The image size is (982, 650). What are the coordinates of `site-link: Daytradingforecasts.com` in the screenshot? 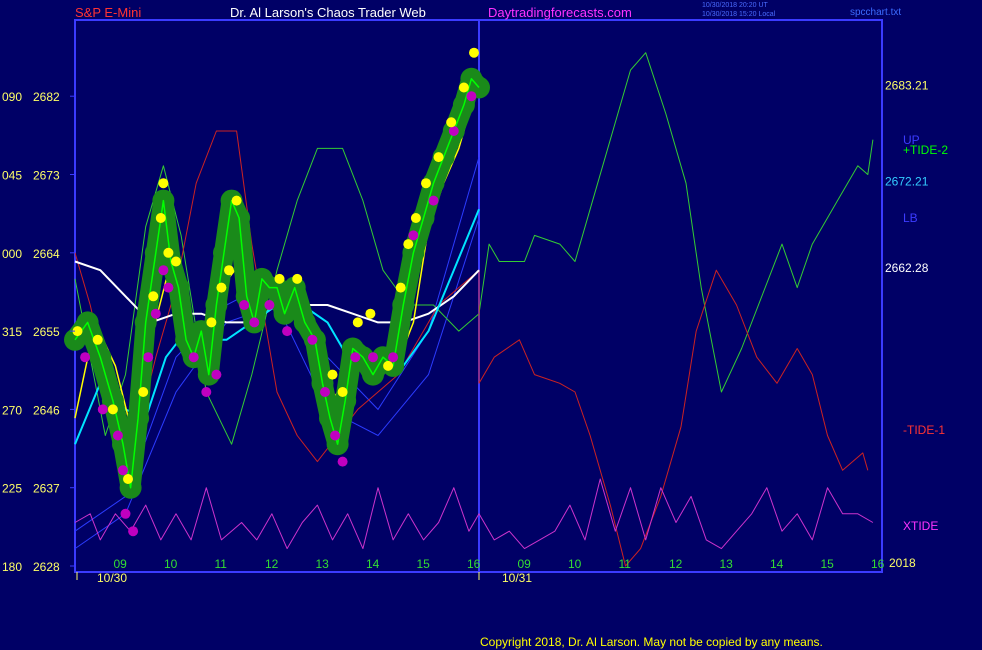 It's located at (560, 12).